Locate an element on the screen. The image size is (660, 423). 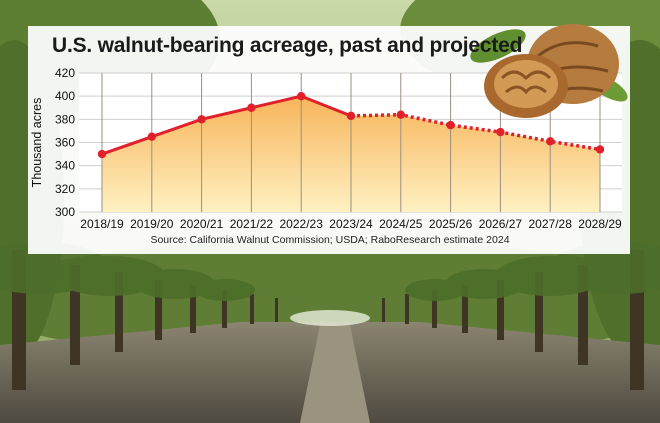
x-tick-label: 2022/23 is located at coordinates (302, 224).